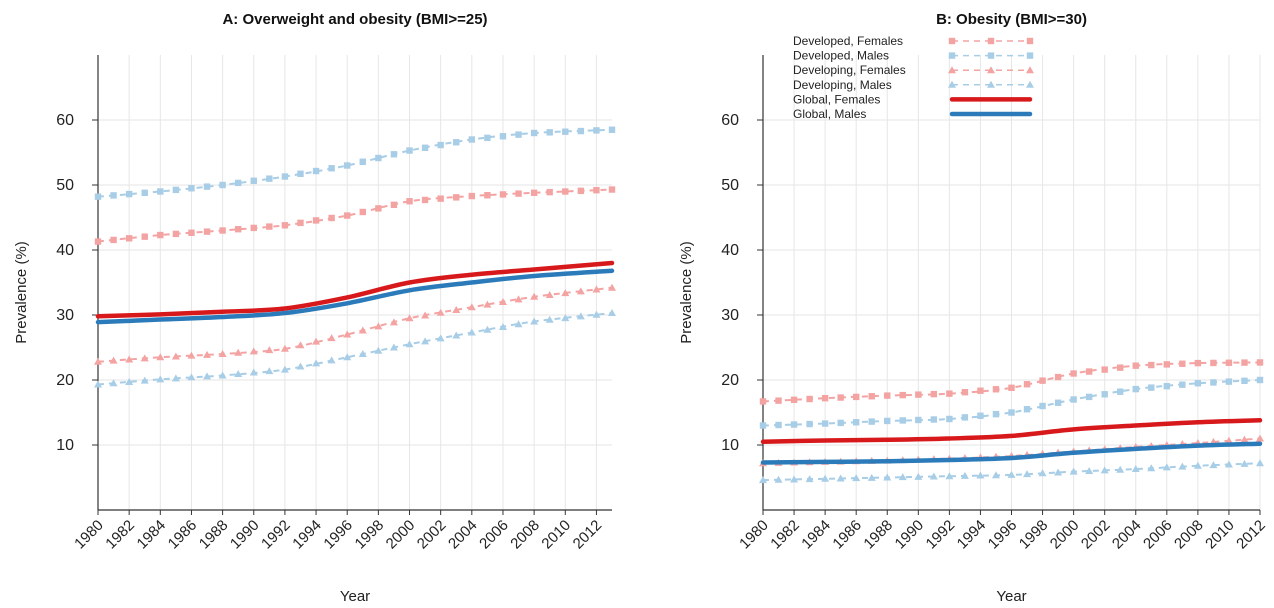 The image size is (1274, 608). Describe the element at coordinates (494, 535) in the screenshot. I see `x-tick-label: 2006` at that location.